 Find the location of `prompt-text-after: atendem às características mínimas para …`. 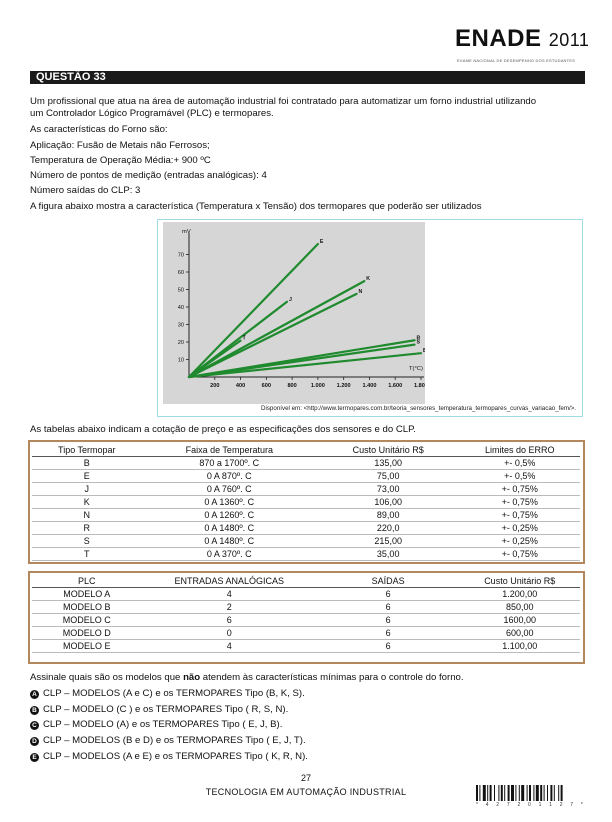

prompt-text-after: atendem às características mínimas para … is located at coordinates (332, 677).